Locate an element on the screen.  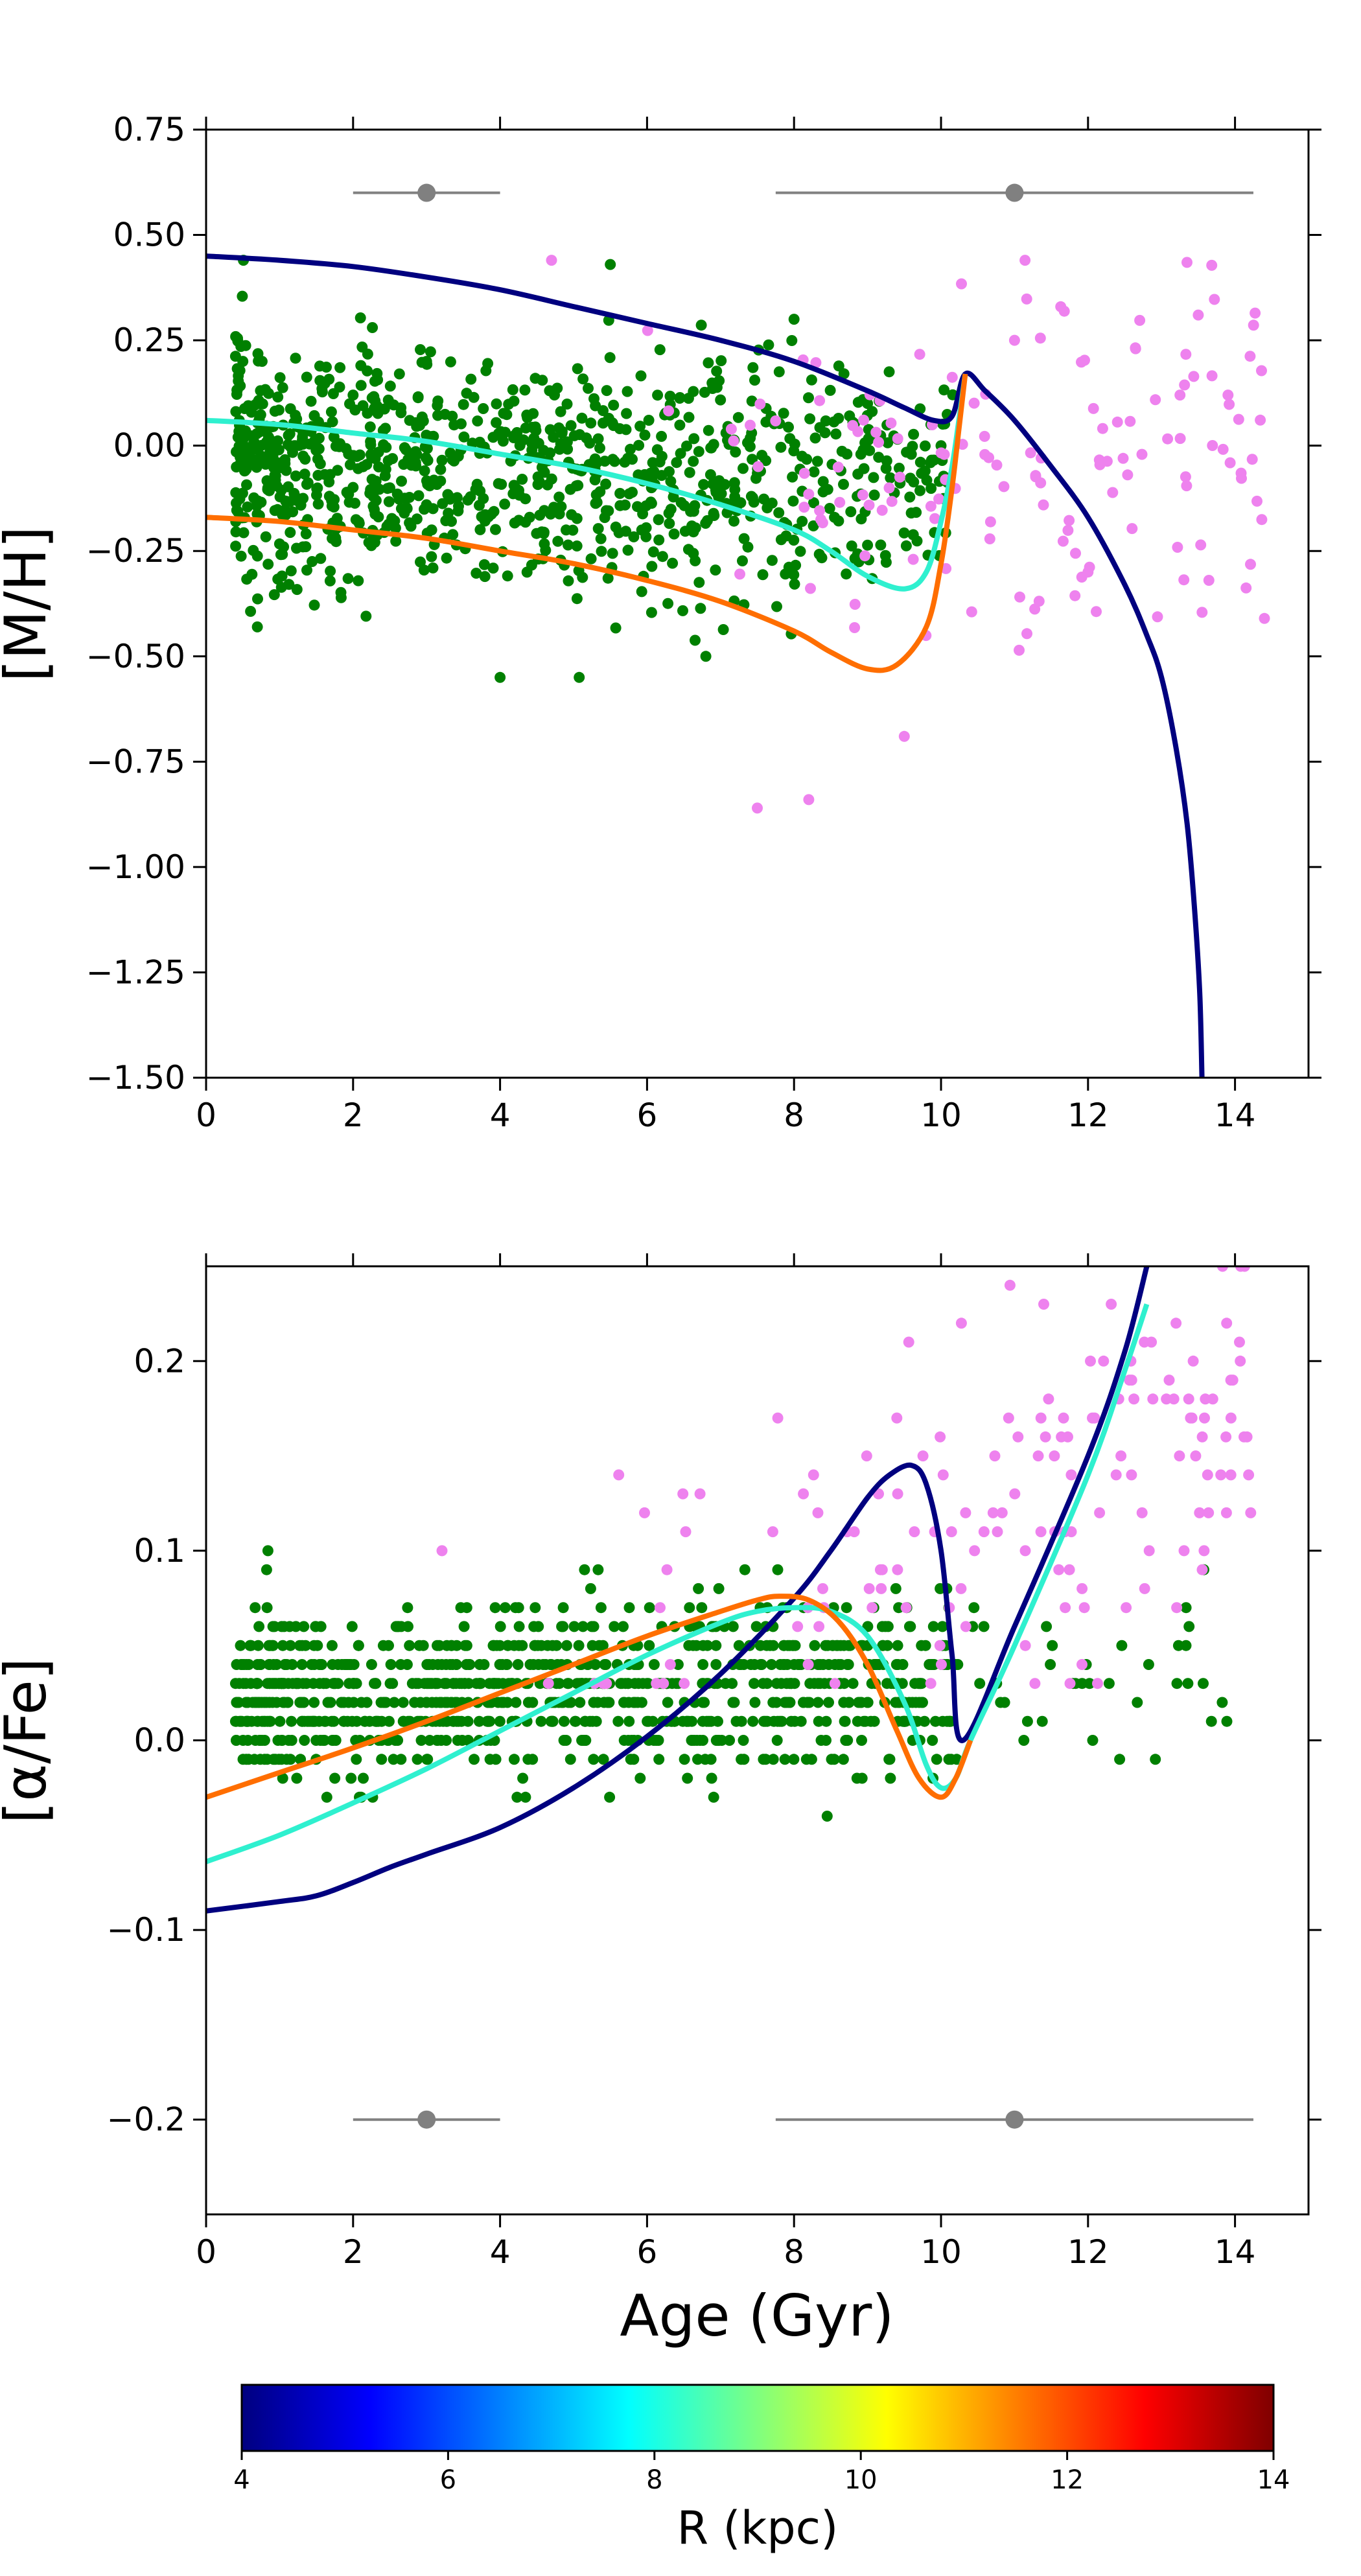
y-tick-label: −0.50 is located at coordinates (135, 657).